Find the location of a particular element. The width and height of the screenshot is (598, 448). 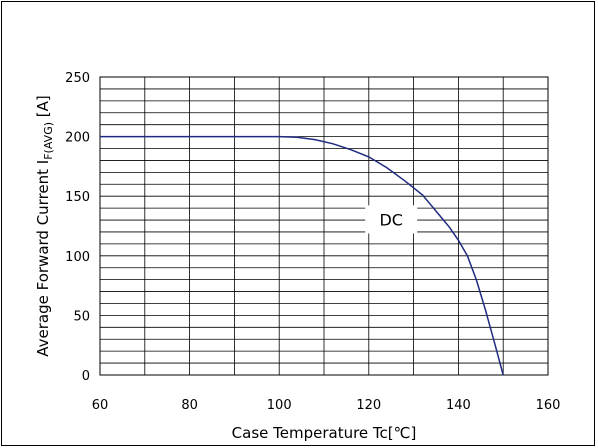

y-tick-label: 100 is located at coordinates (77, 257).